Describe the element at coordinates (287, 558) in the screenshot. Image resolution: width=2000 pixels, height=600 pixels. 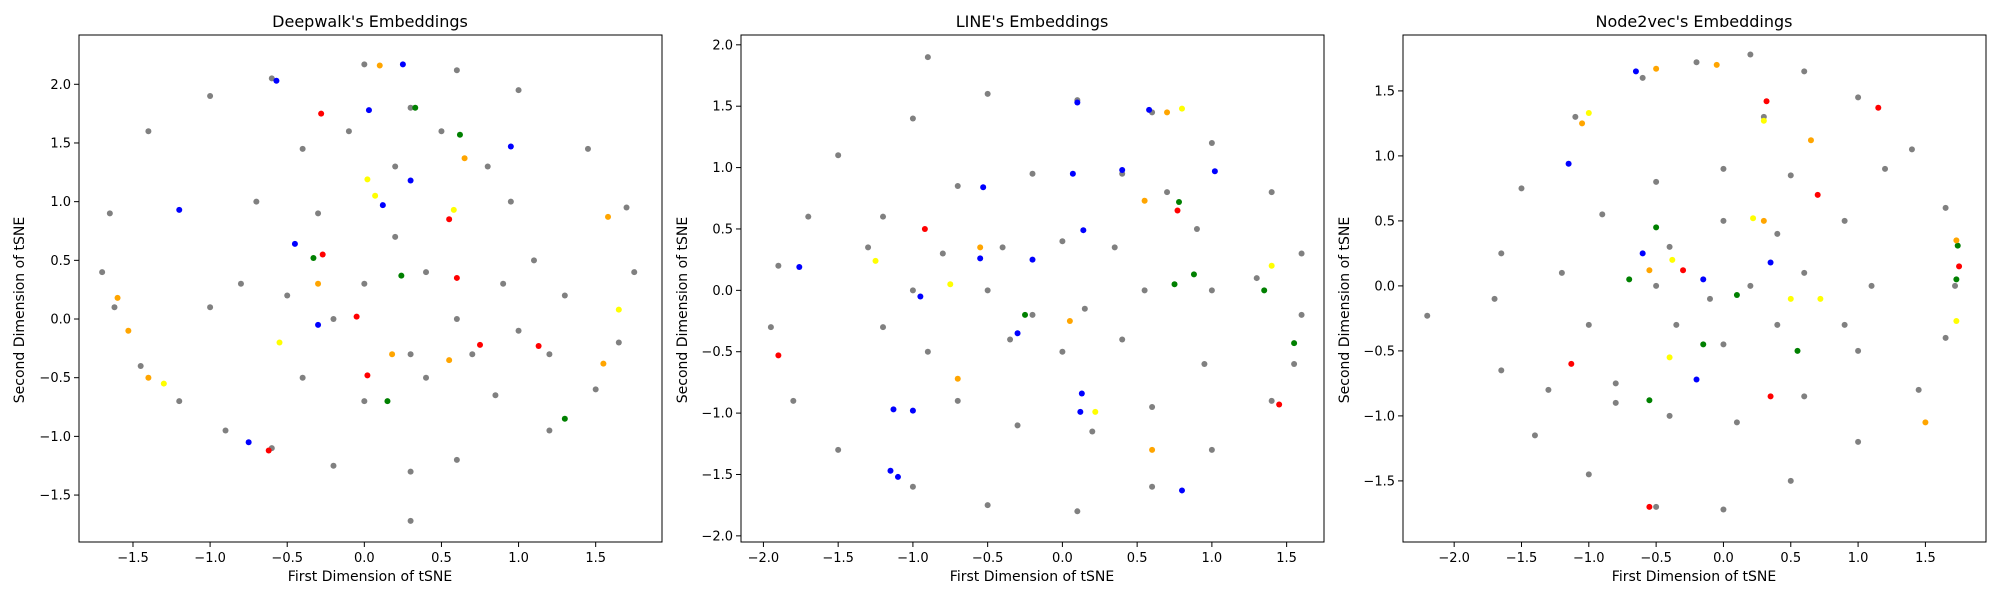
I see `x-tick-label: −0.5` at that location.